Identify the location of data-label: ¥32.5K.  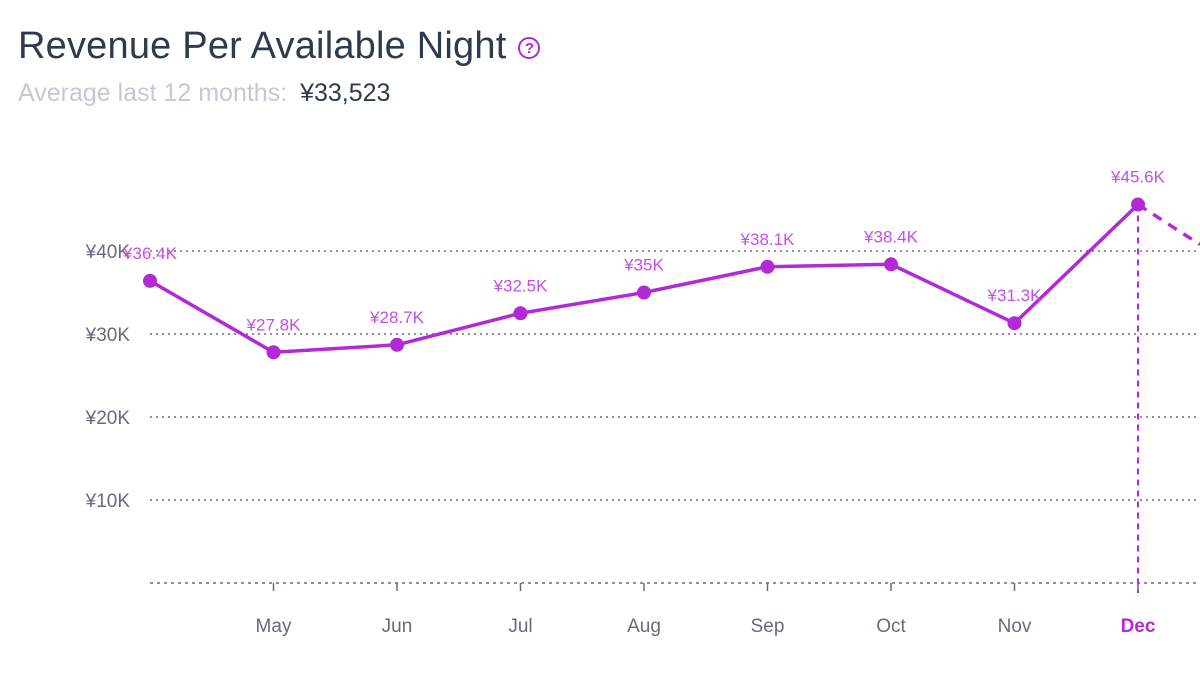
(521, 285).